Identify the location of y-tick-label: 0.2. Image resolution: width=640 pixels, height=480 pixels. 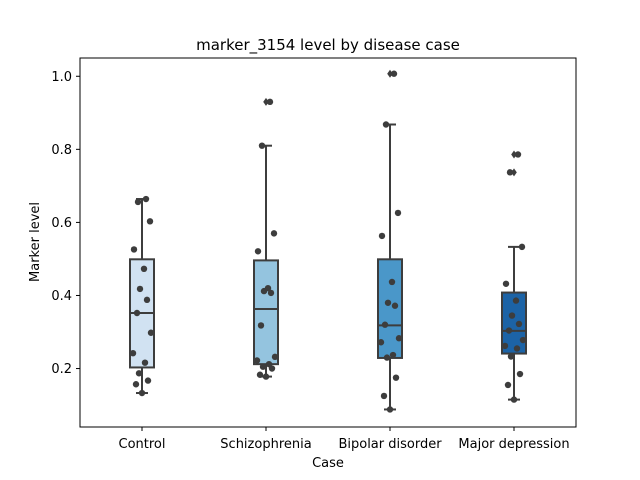
(61, 369).